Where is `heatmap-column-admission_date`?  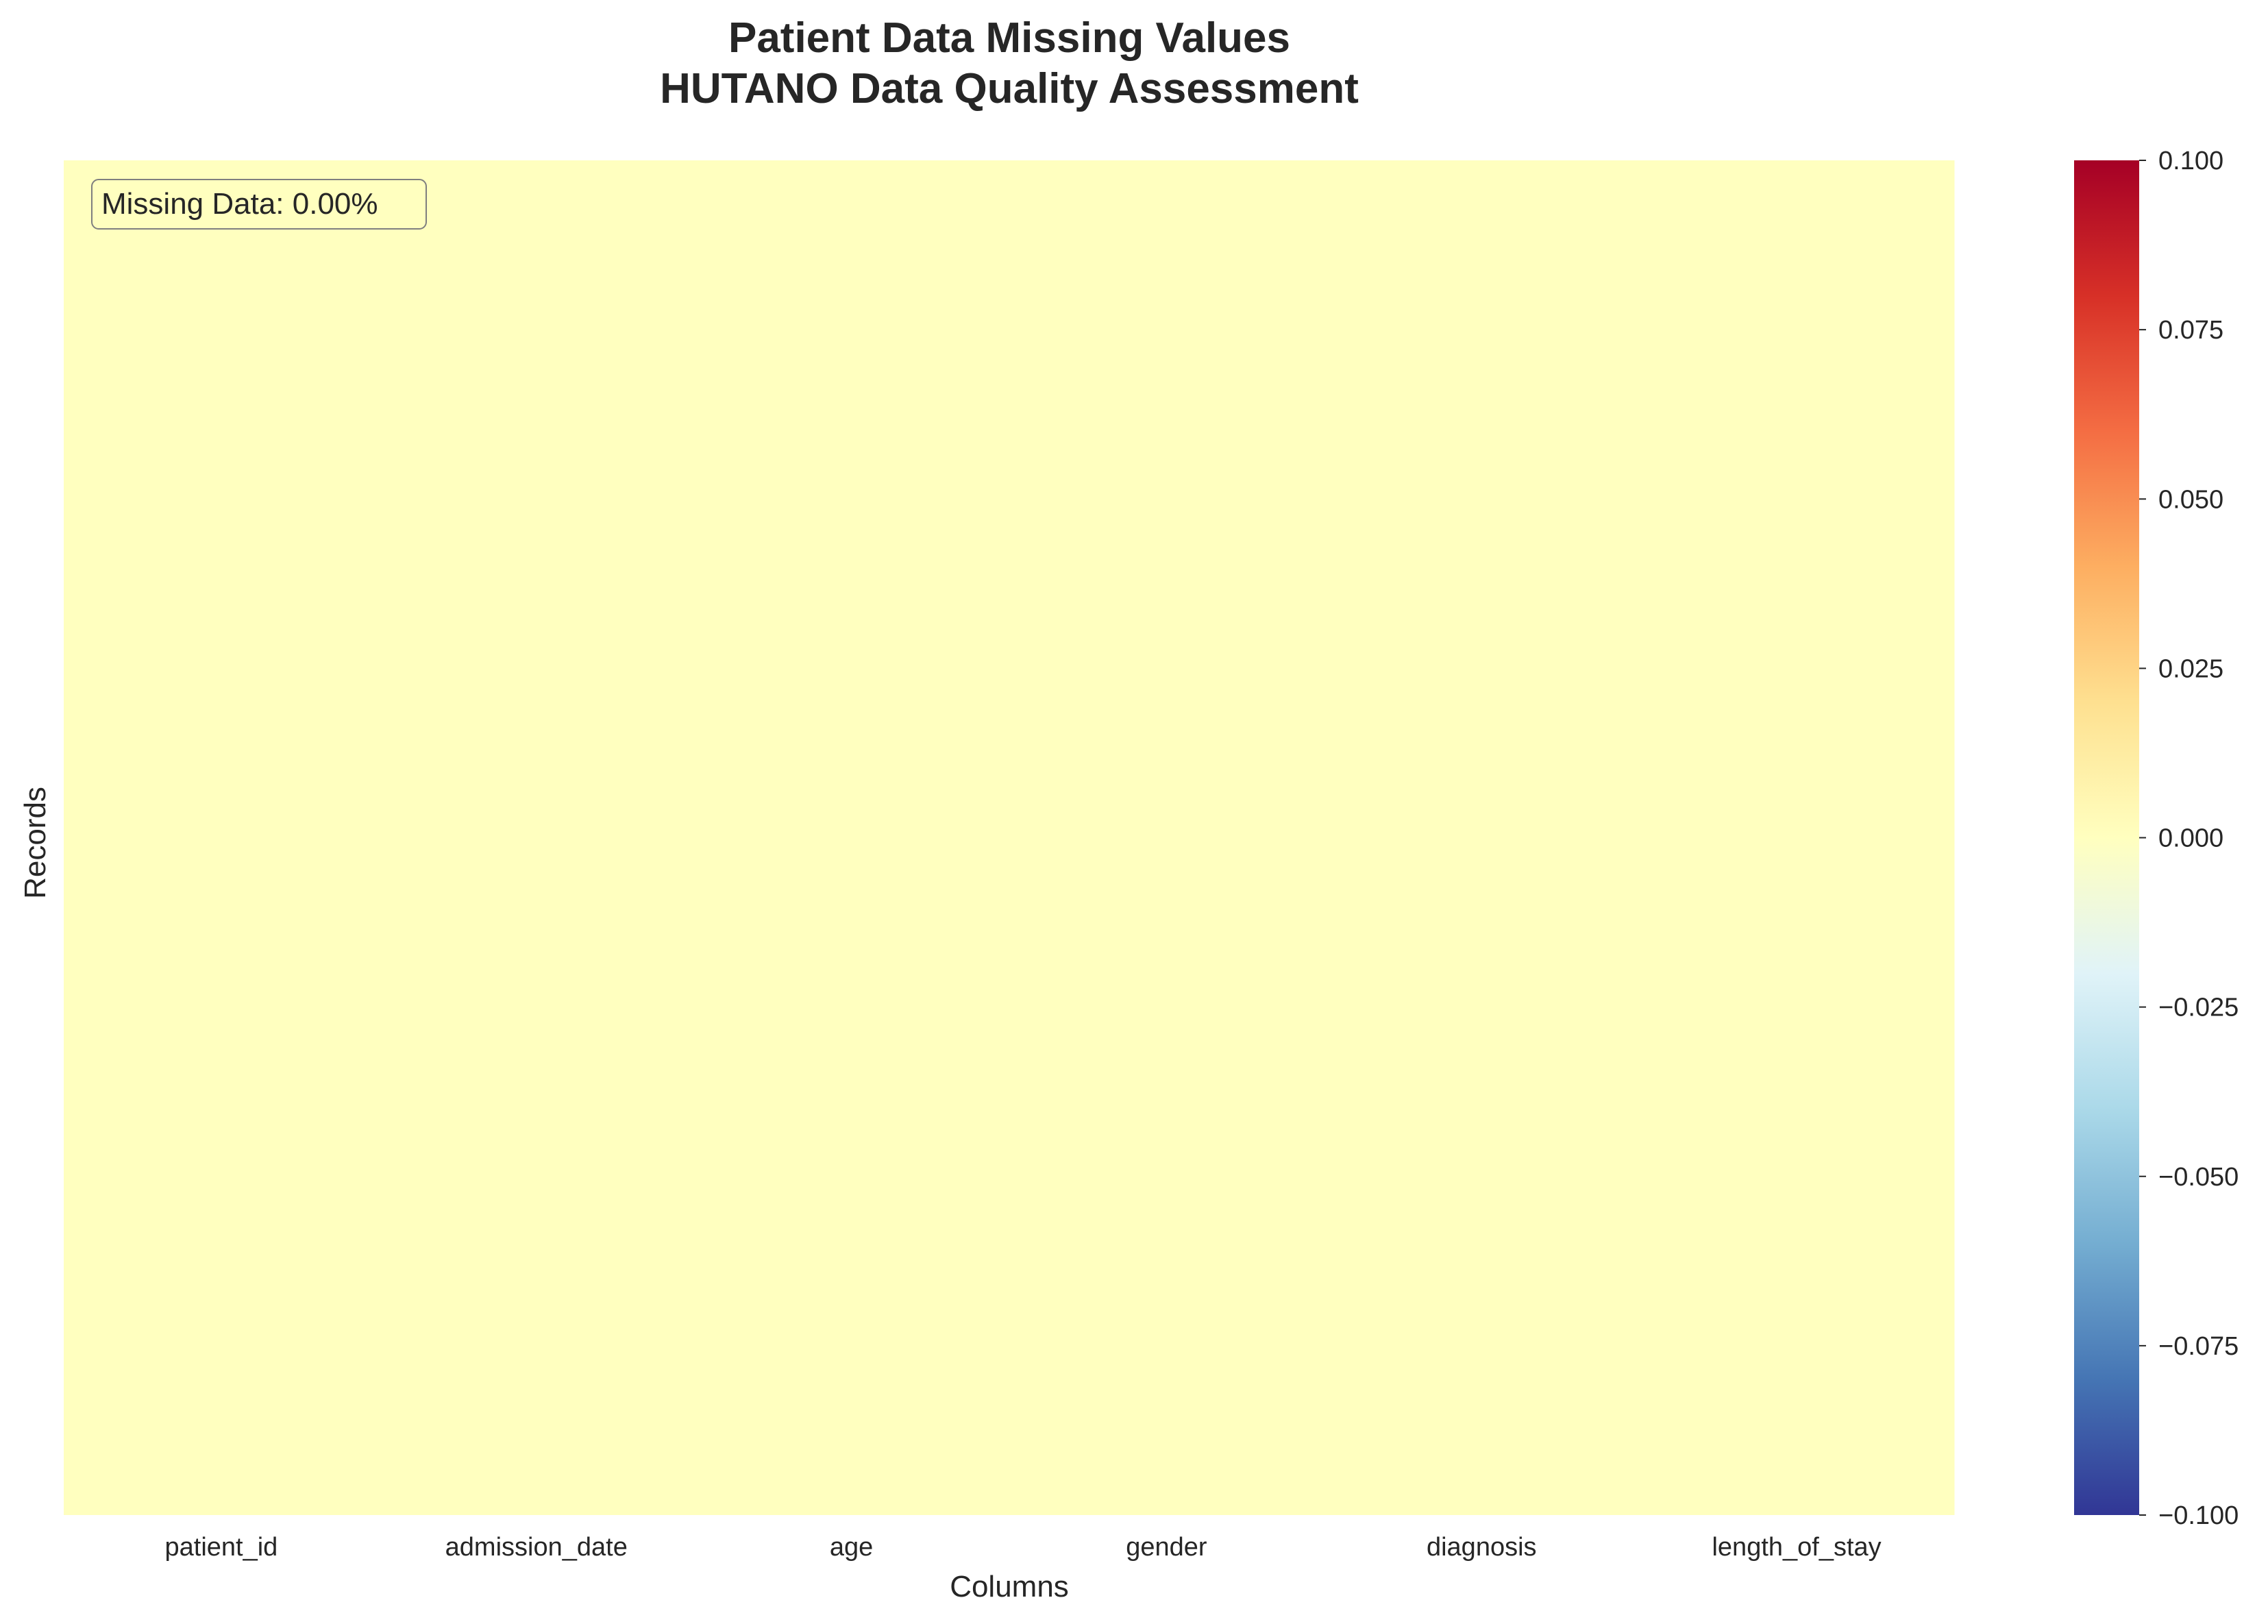 heatmap-column-admission_date is located at coordinates (536, 837).